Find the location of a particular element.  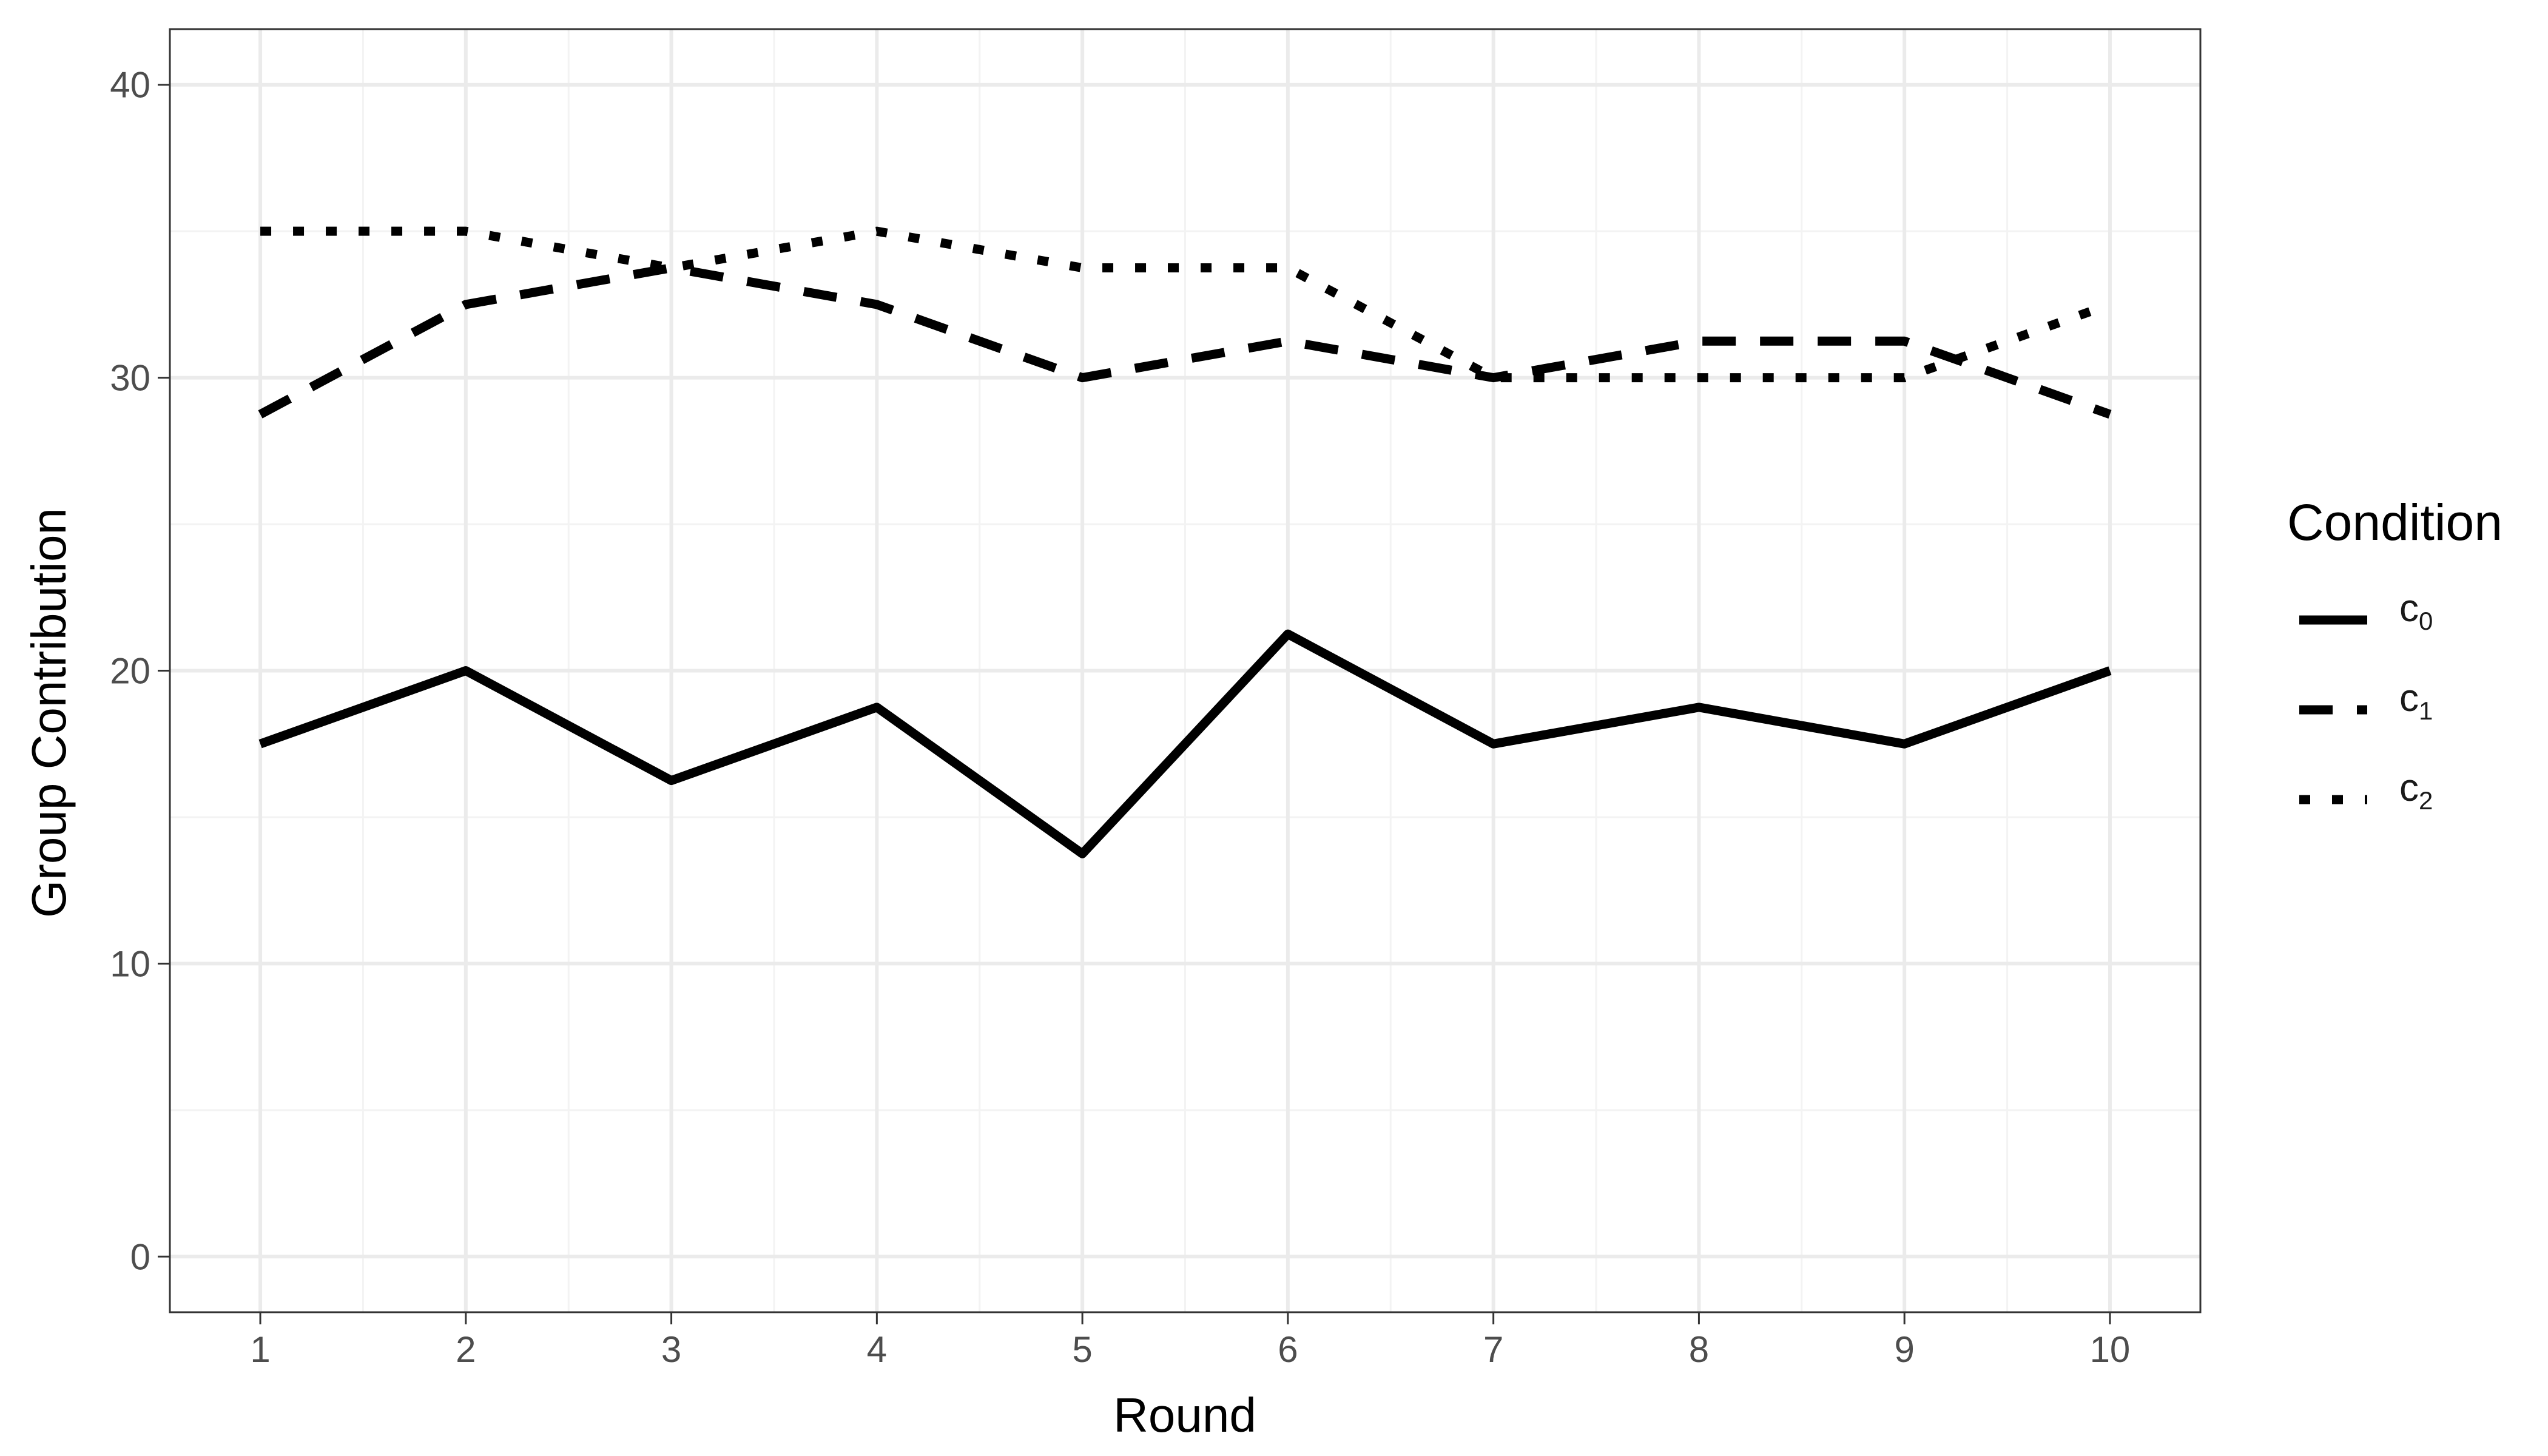

x-axis-title: Round is located at coordinates (1184, 1415).